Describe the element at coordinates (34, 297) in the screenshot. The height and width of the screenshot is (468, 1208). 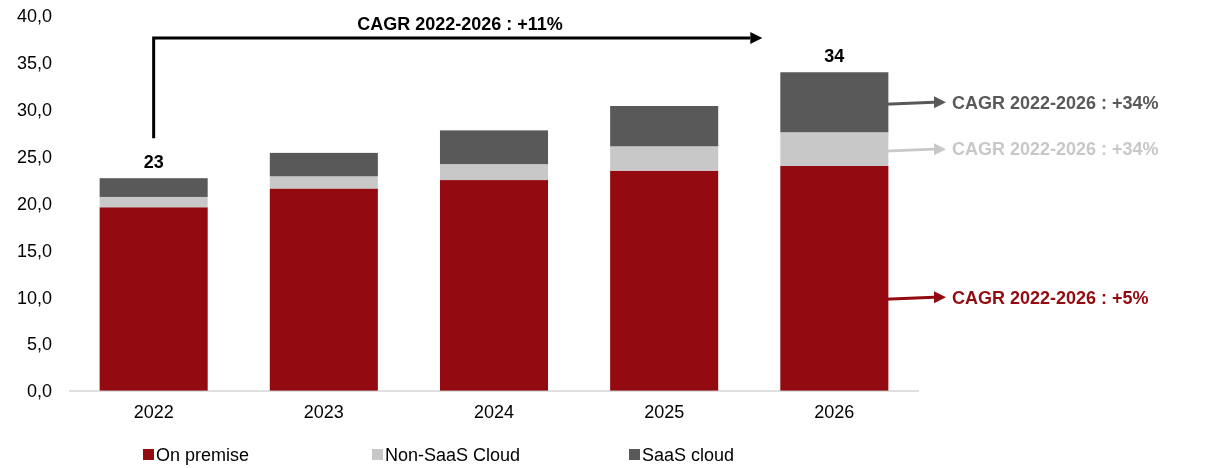
I see `y-tick-label: 10,0` at that location.